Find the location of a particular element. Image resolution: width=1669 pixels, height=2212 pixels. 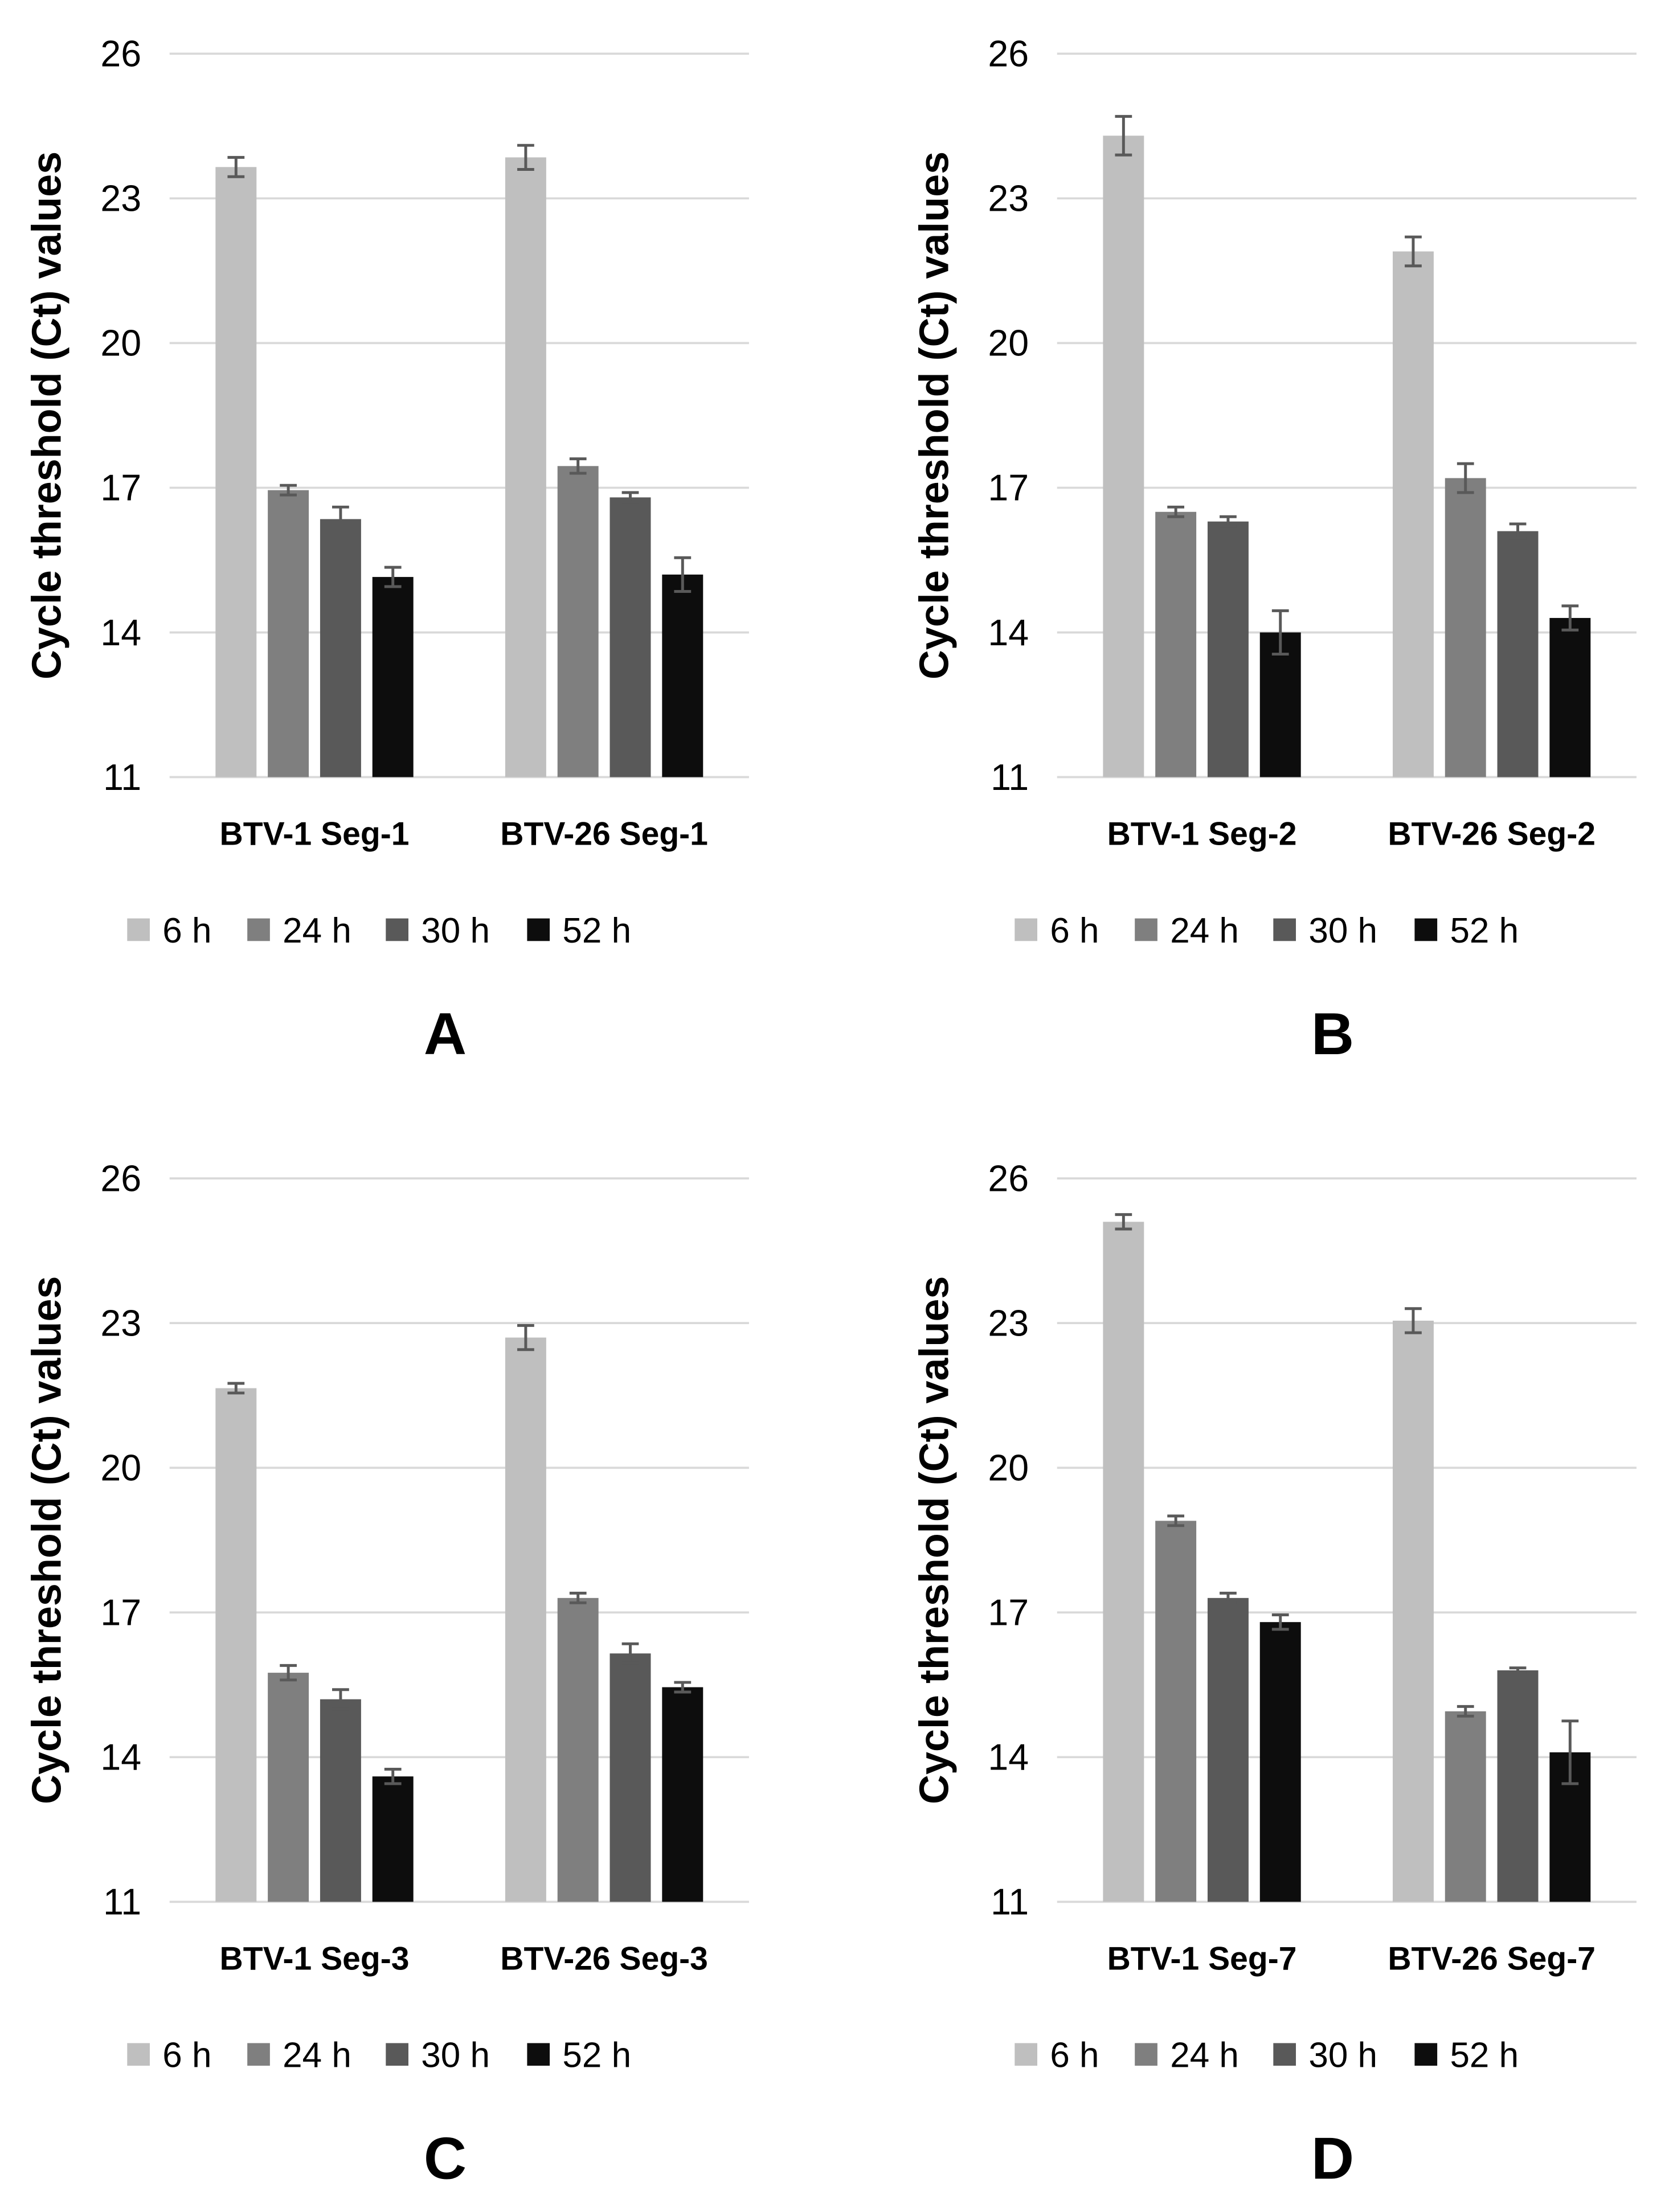

panel-d-legend-label-52h: 52 h is located at coordinates (1484, 2055).